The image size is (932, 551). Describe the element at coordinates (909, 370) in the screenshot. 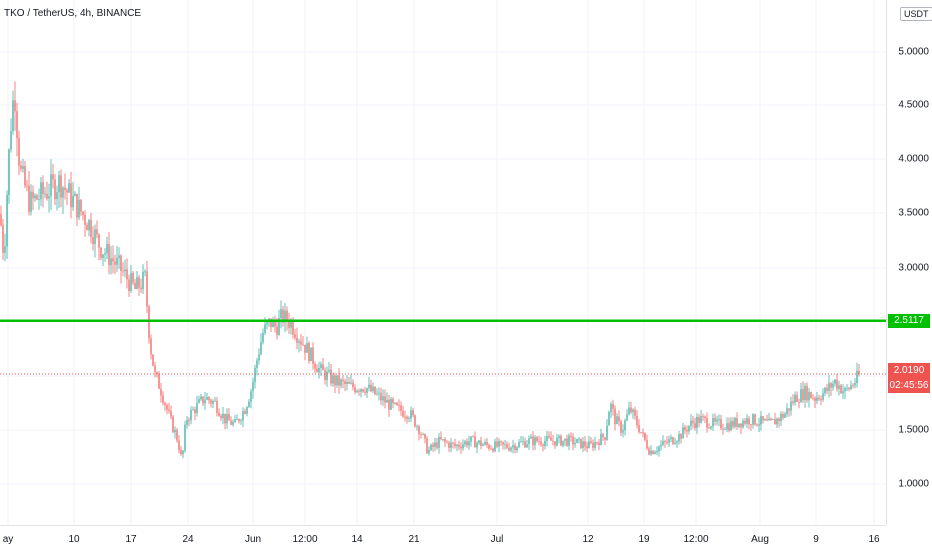

I see `last-price-value: 2.0190` at that location.